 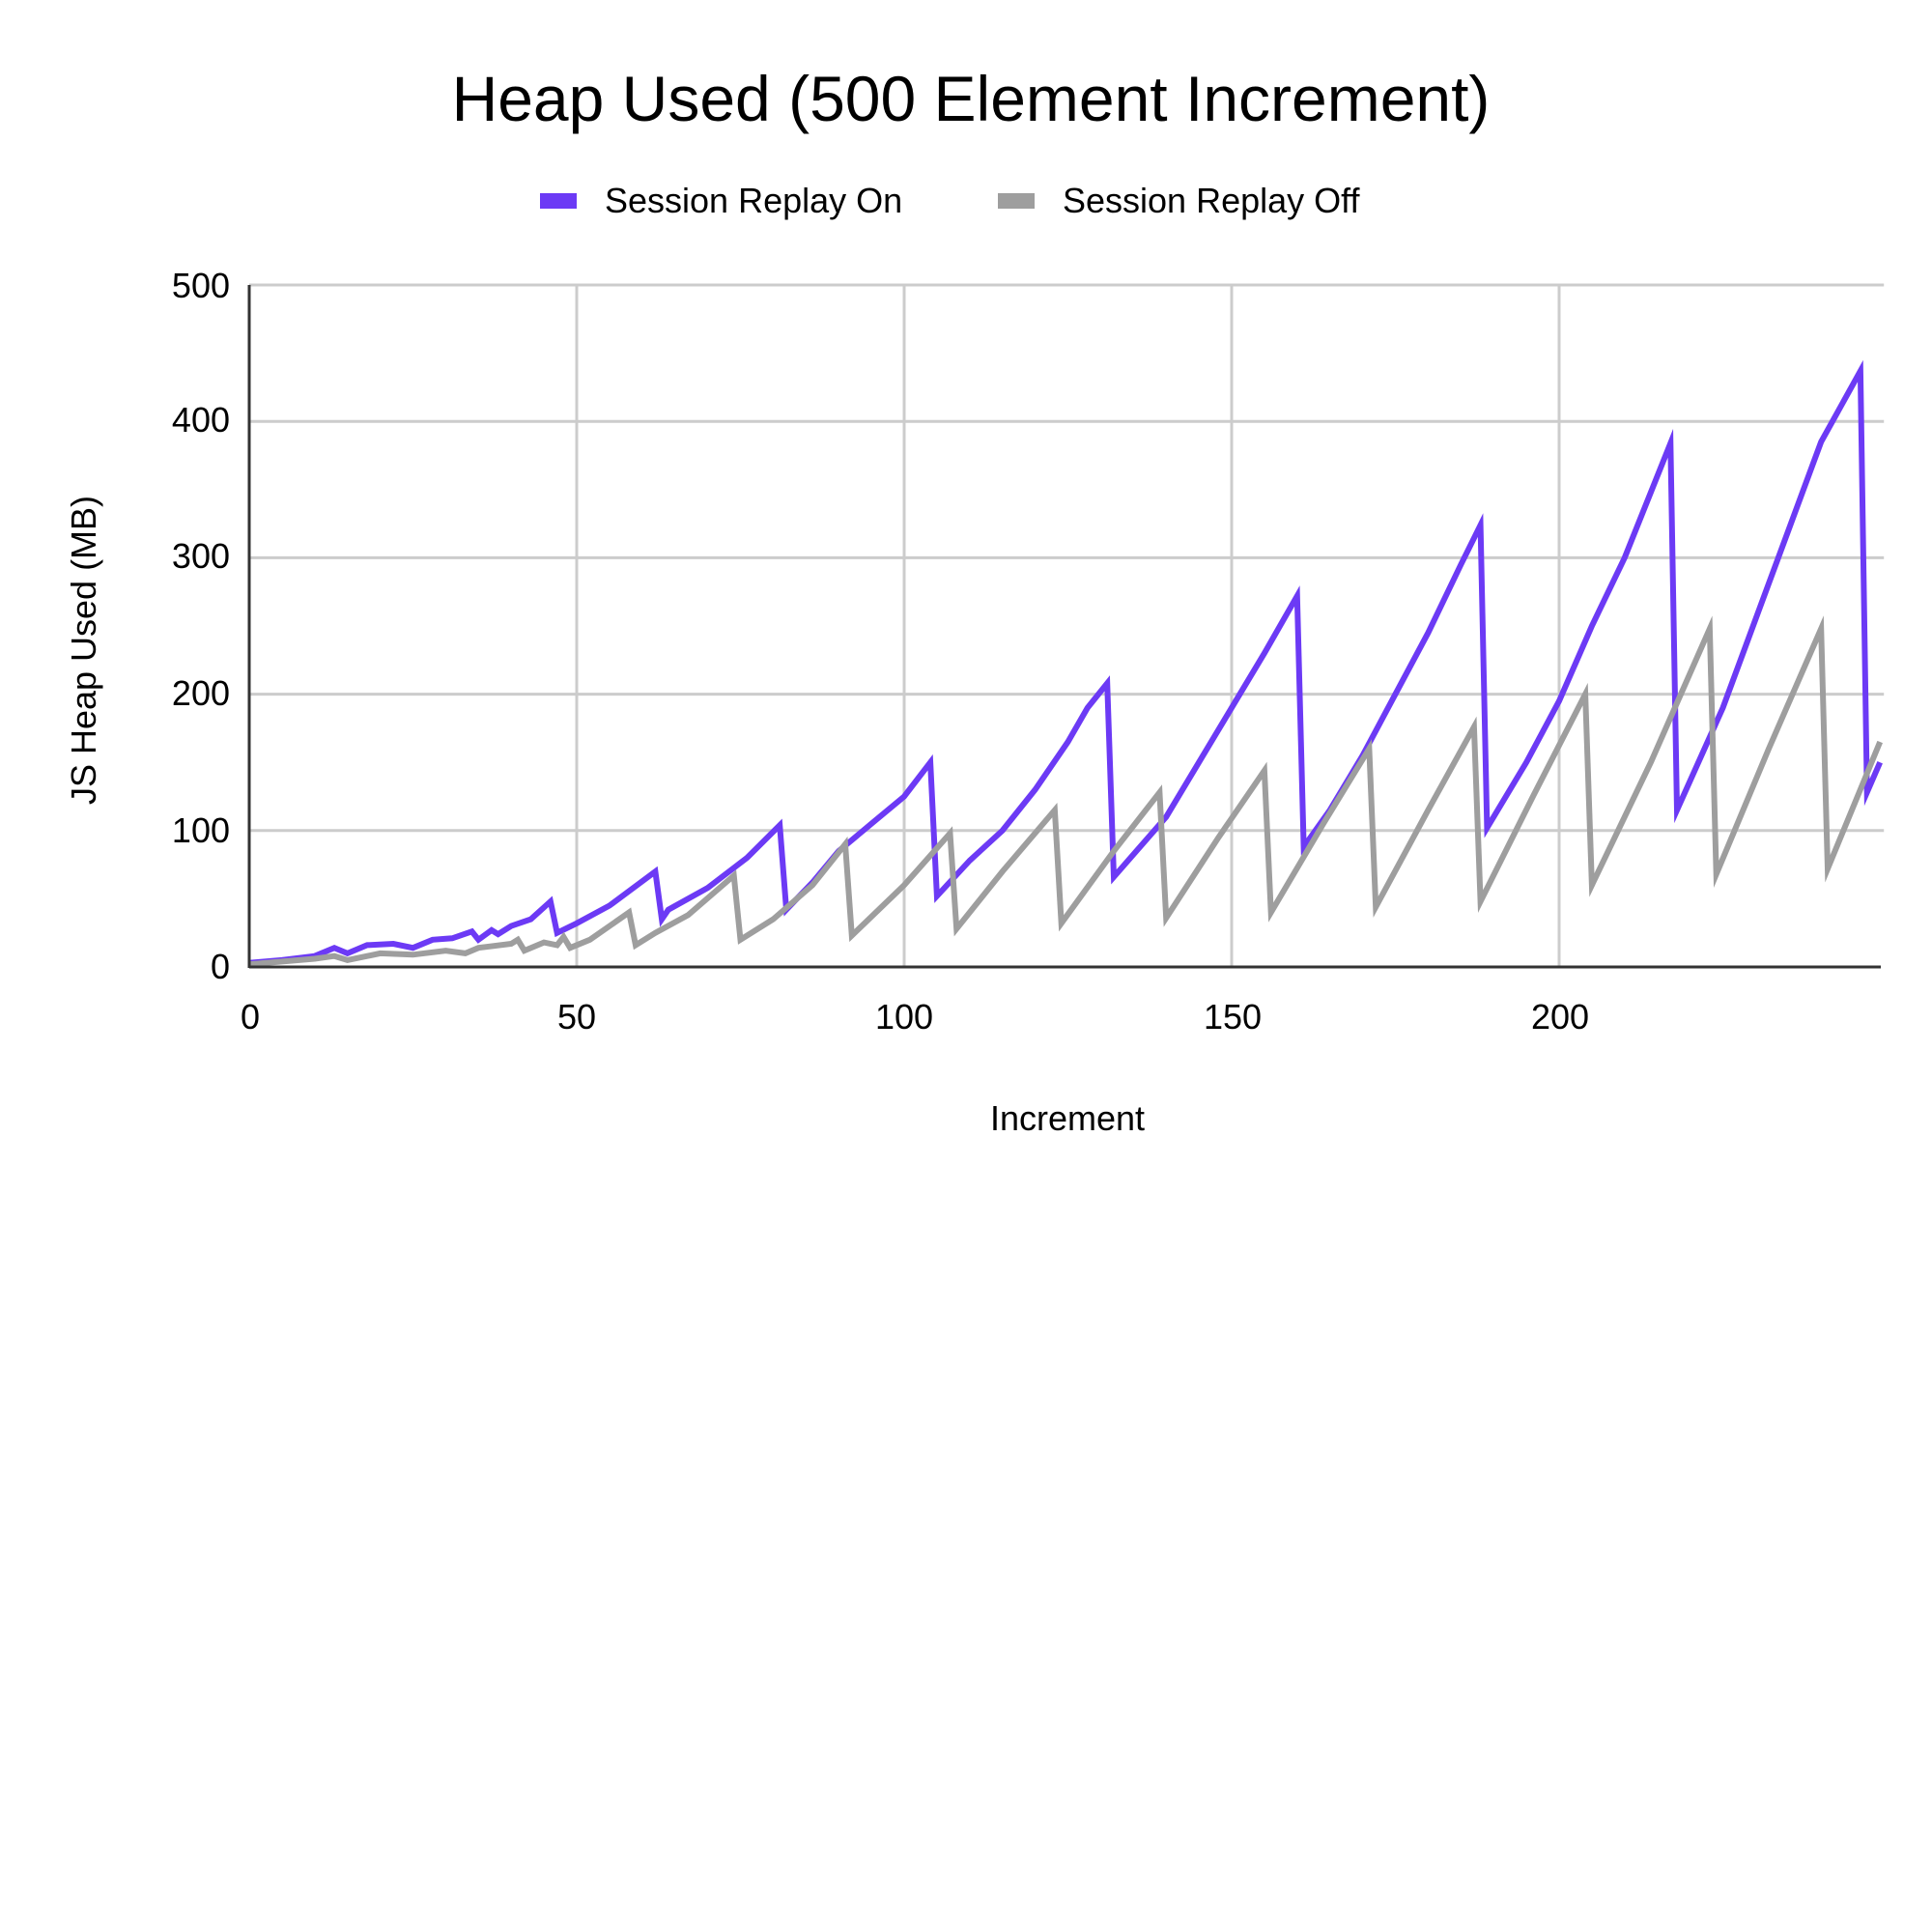 What do you see at coordinates (1067, 1118) in the screenshot?
I see `x-axis-title: Increment` at bounding box center [1067, 1118].